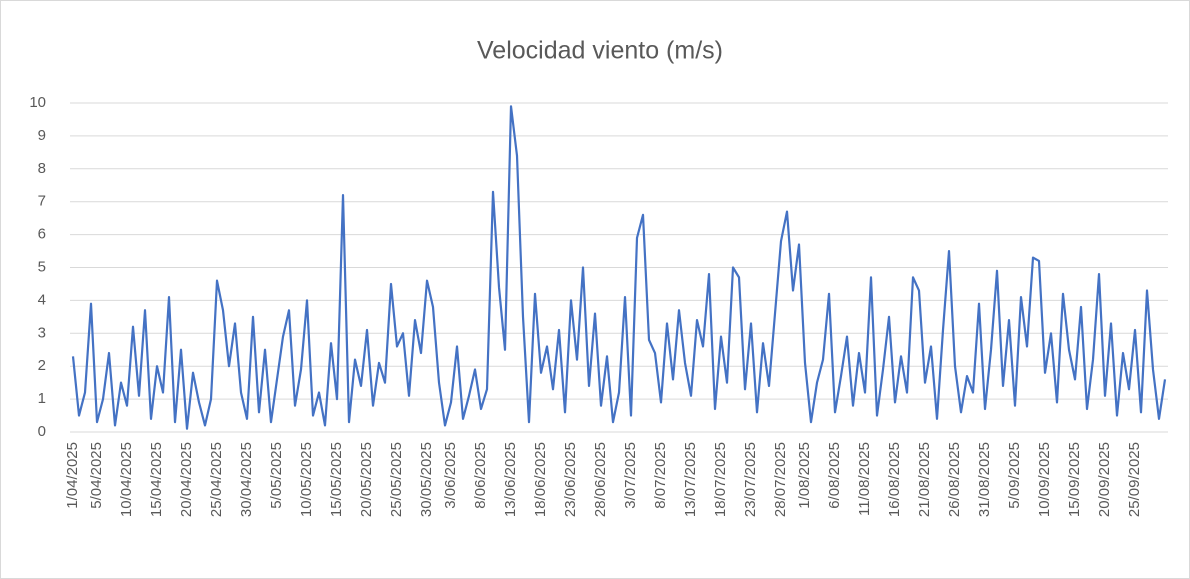 This screenshot has width=1190, height=579. What do you see at coordinates (306, 479) in the screenshot?
I see `x-tick-label: 10/05/2025` at bounding box center [306, 479].